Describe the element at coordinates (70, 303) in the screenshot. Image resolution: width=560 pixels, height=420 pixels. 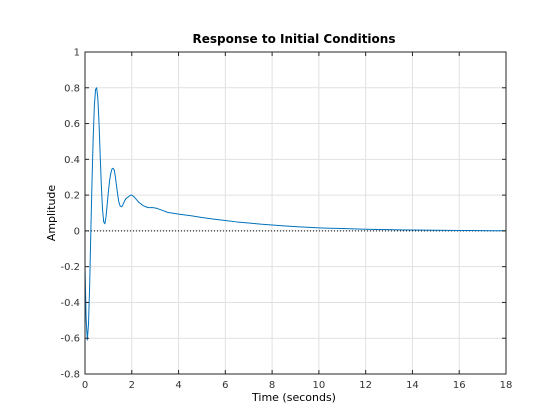
I see `y-tick-label: -0.4` at that location.